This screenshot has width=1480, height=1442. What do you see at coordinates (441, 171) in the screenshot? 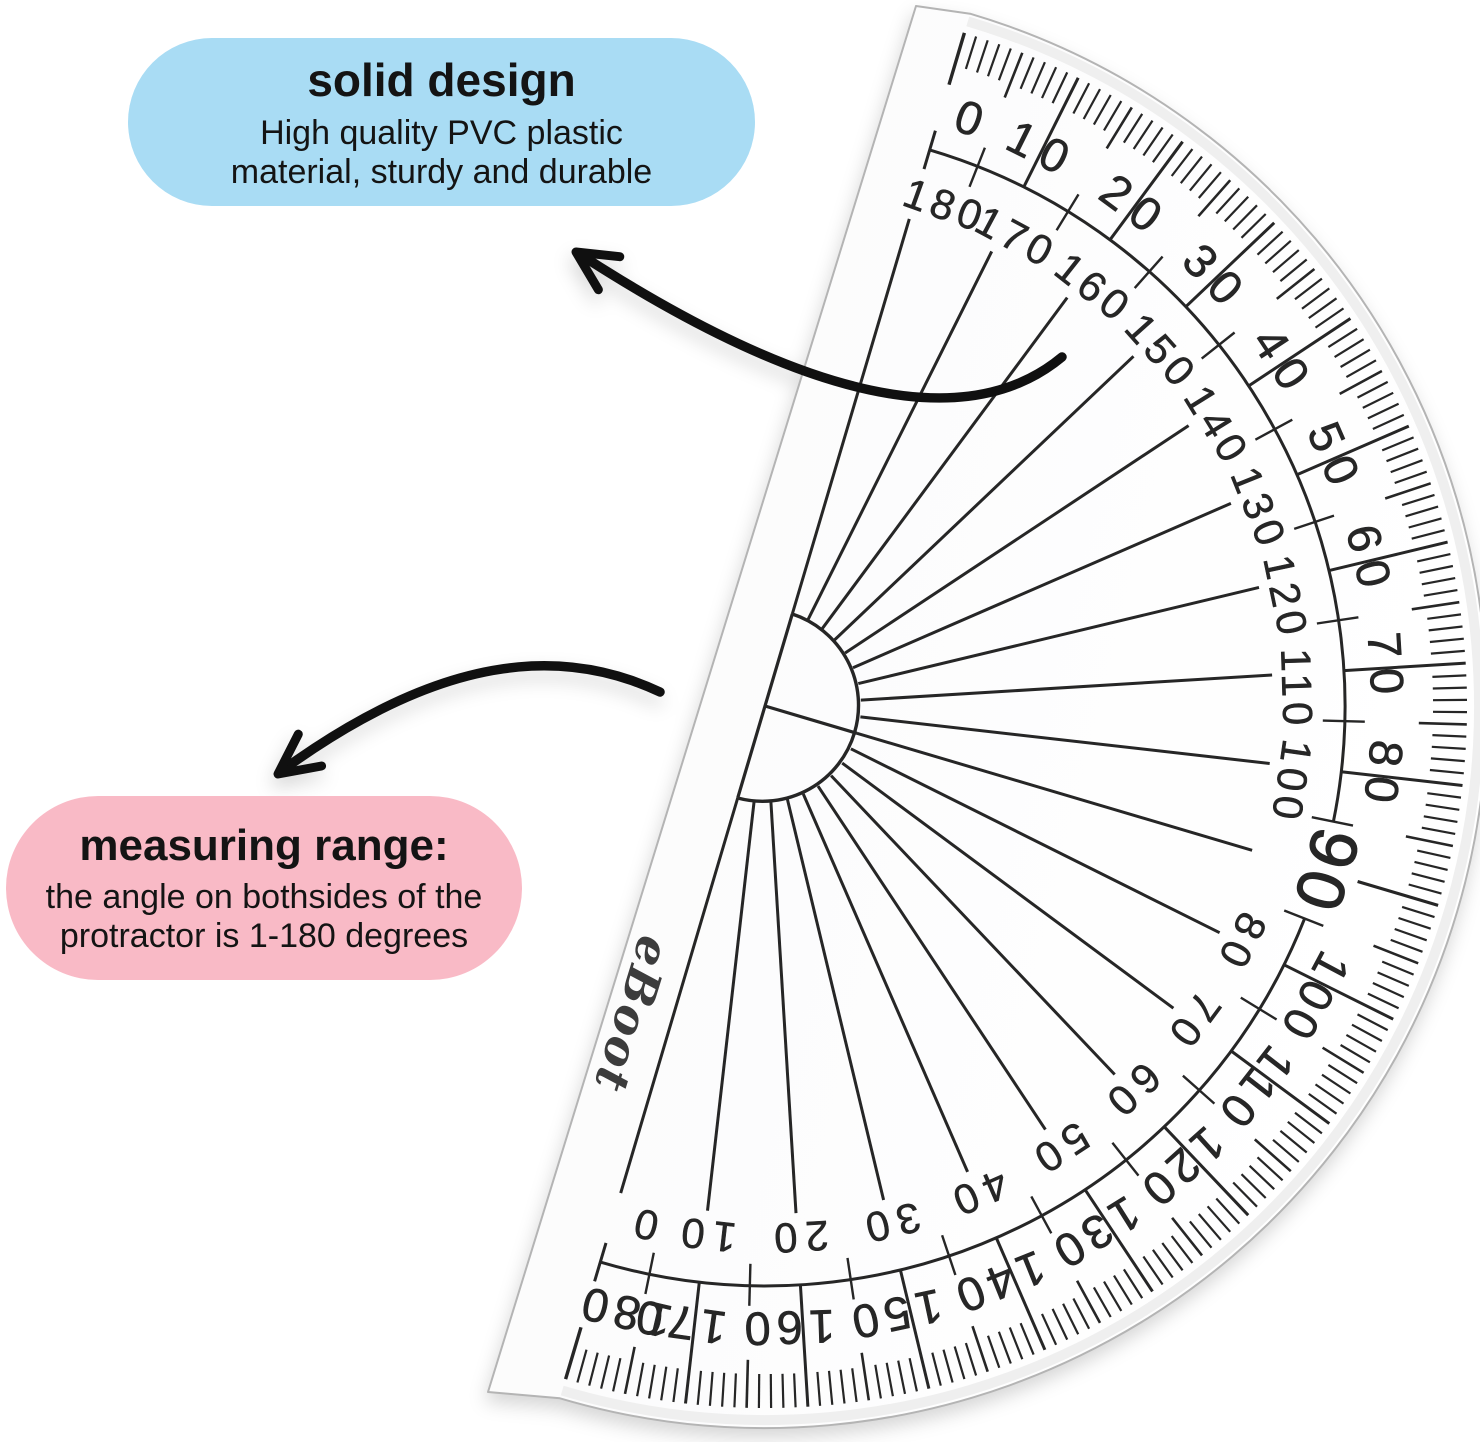
I see `callout-text-line: material, sturdy and durable` at bounding box center [441, 171].